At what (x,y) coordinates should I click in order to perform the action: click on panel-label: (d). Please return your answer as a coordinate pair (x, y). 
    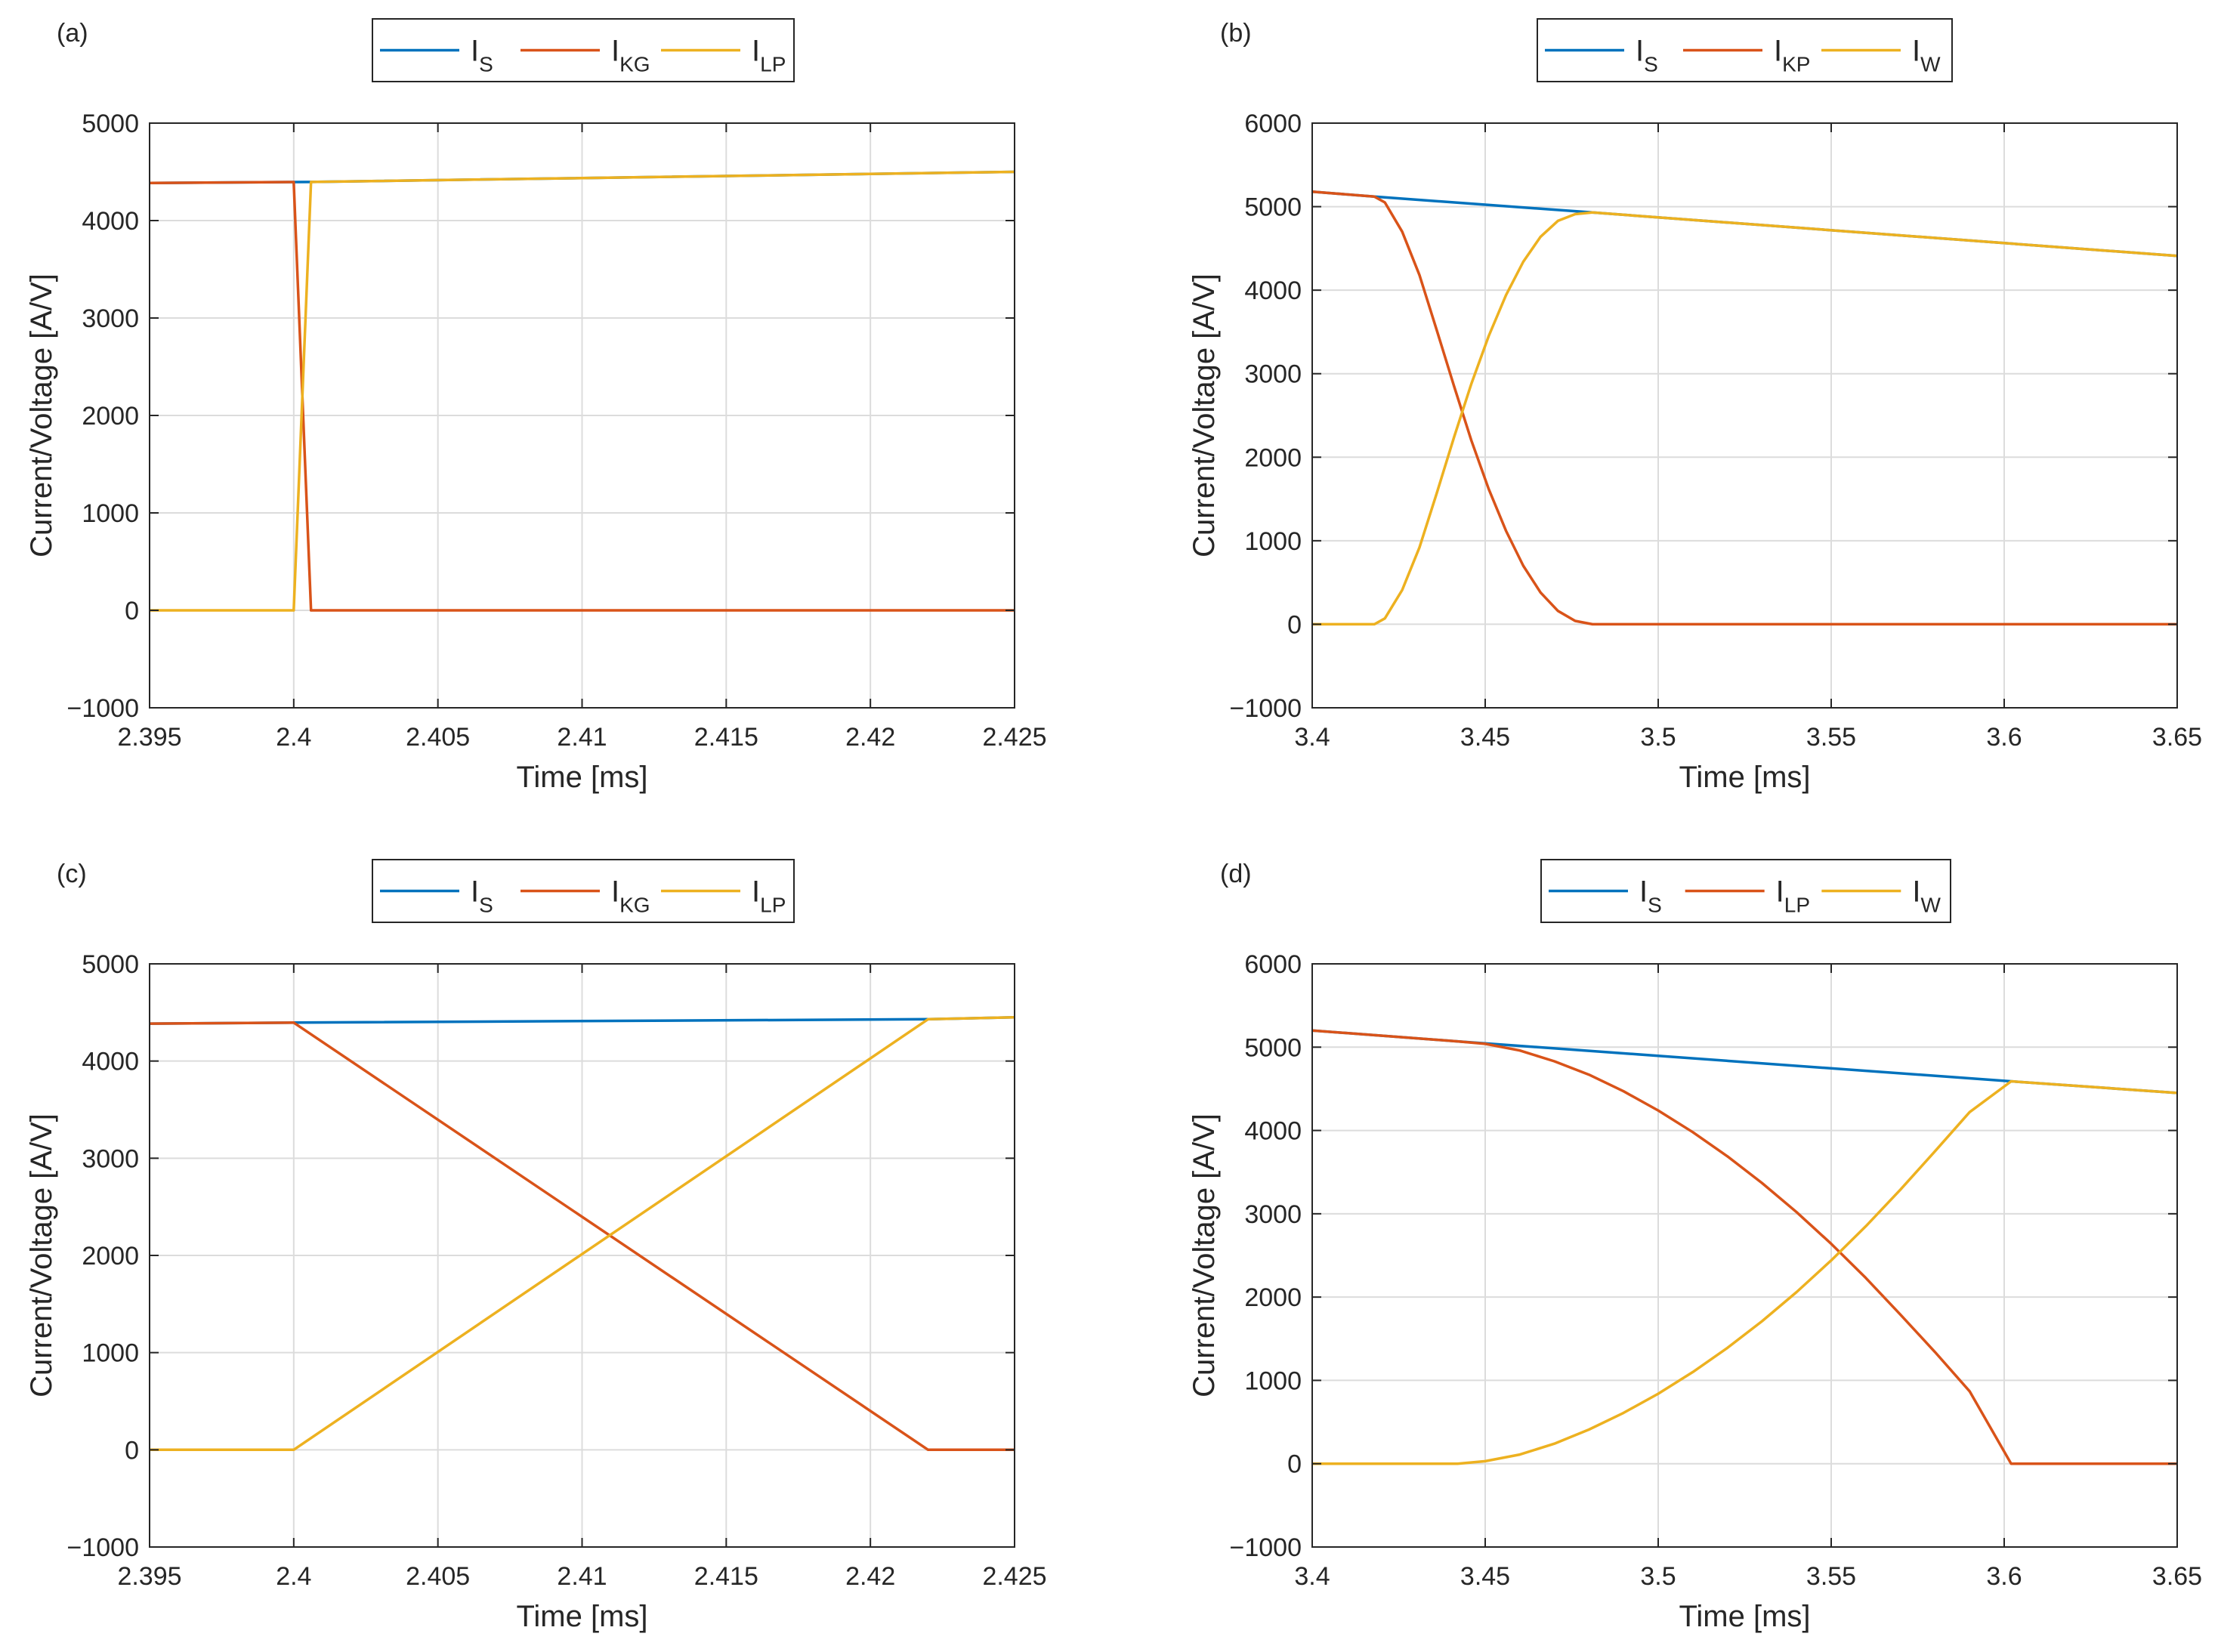
    Looking at the image, I should click on (1236, 874).